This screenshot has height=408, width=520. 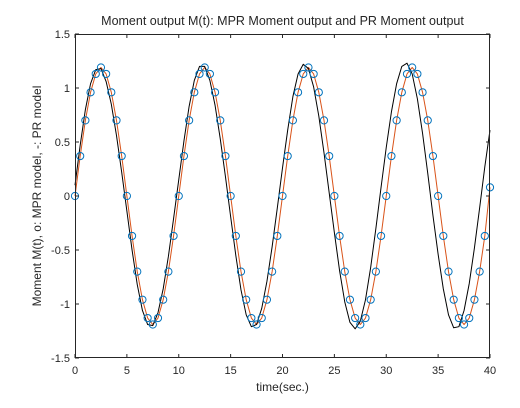 What do you see at coordinates (490, 371) in the screenshot?
I see `x-tick-label: 40` at bounding box center [490, 371].